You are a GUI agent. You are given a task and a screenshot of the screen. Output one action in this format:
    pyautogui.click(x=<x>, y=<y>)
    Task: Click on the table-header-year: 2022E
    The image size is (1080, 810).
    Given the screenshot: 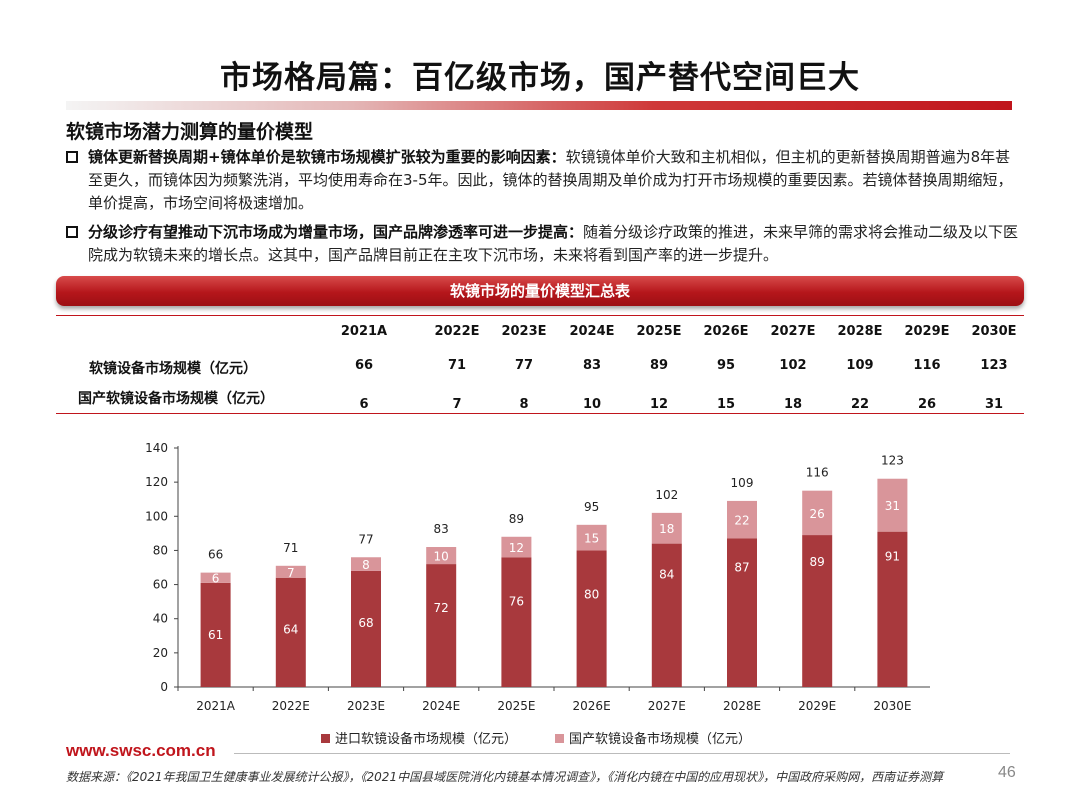 What is the action you would take?
    pyautogui.click(x=457, y=331)
    